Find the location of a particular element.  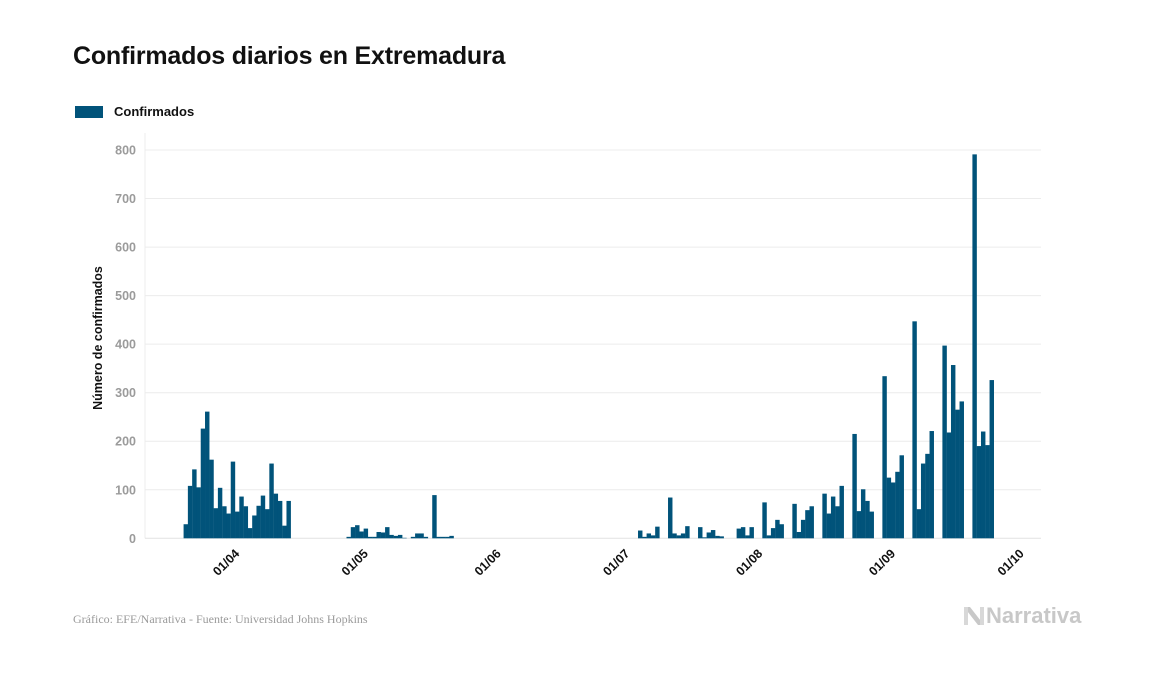

logo-text: Narrativa is located at coordinates (1034, 615).